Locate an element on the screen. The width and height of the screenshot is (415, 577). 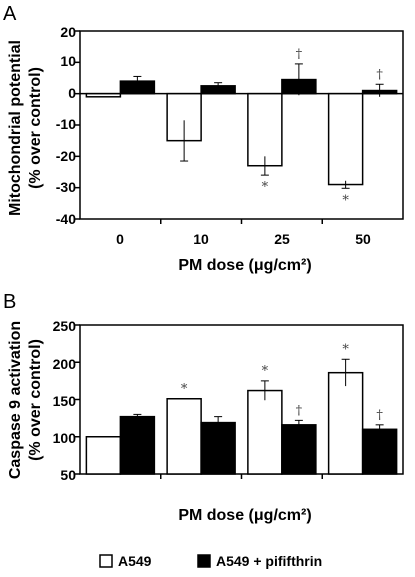
panel-a-annotation-a549-50: * is located at coordinates (345, 200).